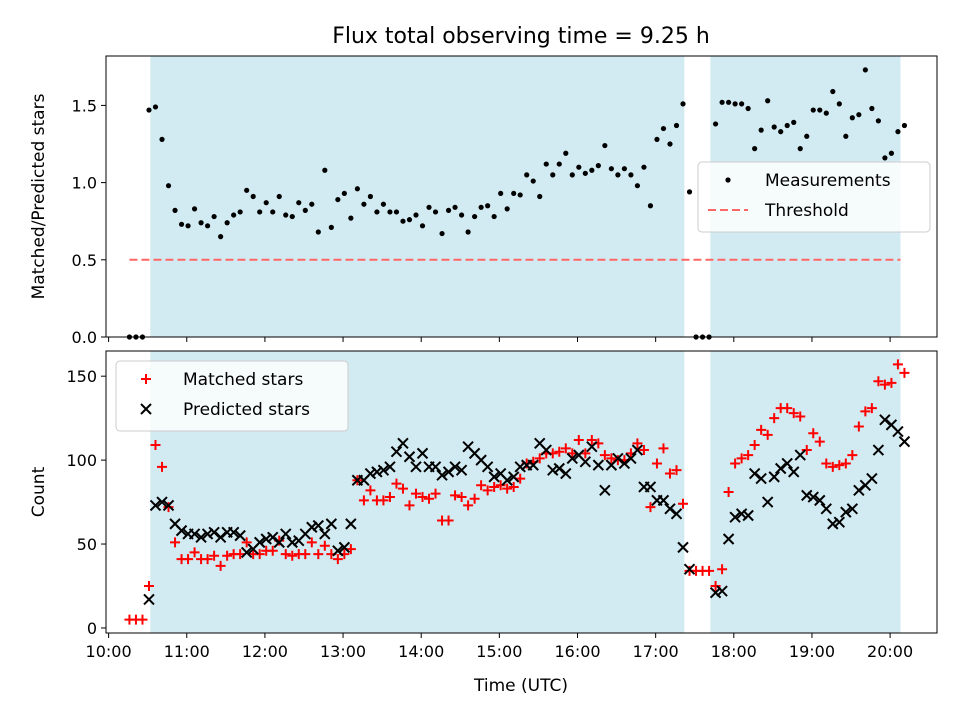  Describe the element at coordinates (521, 36) in the screenshot. I see `figure-title: Flux total observing time = 9.25 h` at that location.